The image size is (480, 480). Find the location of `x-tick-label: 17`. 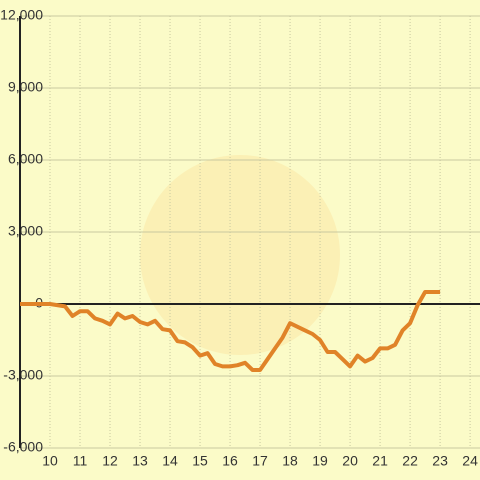

x-tick-label: 17 is located at coordinates (260, 461).